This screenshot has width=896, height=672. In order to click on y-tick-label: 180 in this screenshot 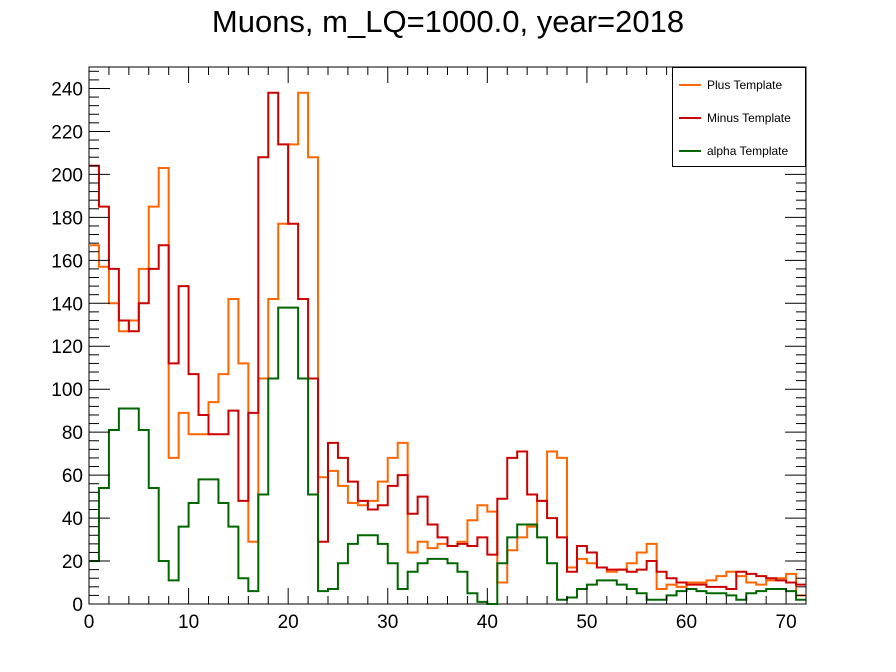, I will do `click(67, 218)`.